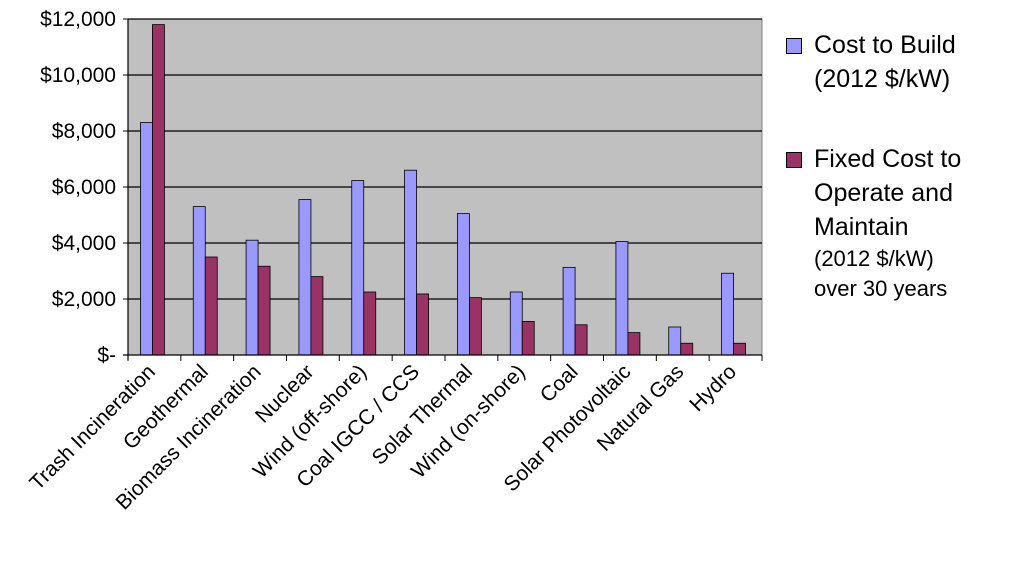  What do you see at coordinates (713, 388) in the screenshot?
I see `x-tick-label: Hydro` at bounding box center [713, 388].